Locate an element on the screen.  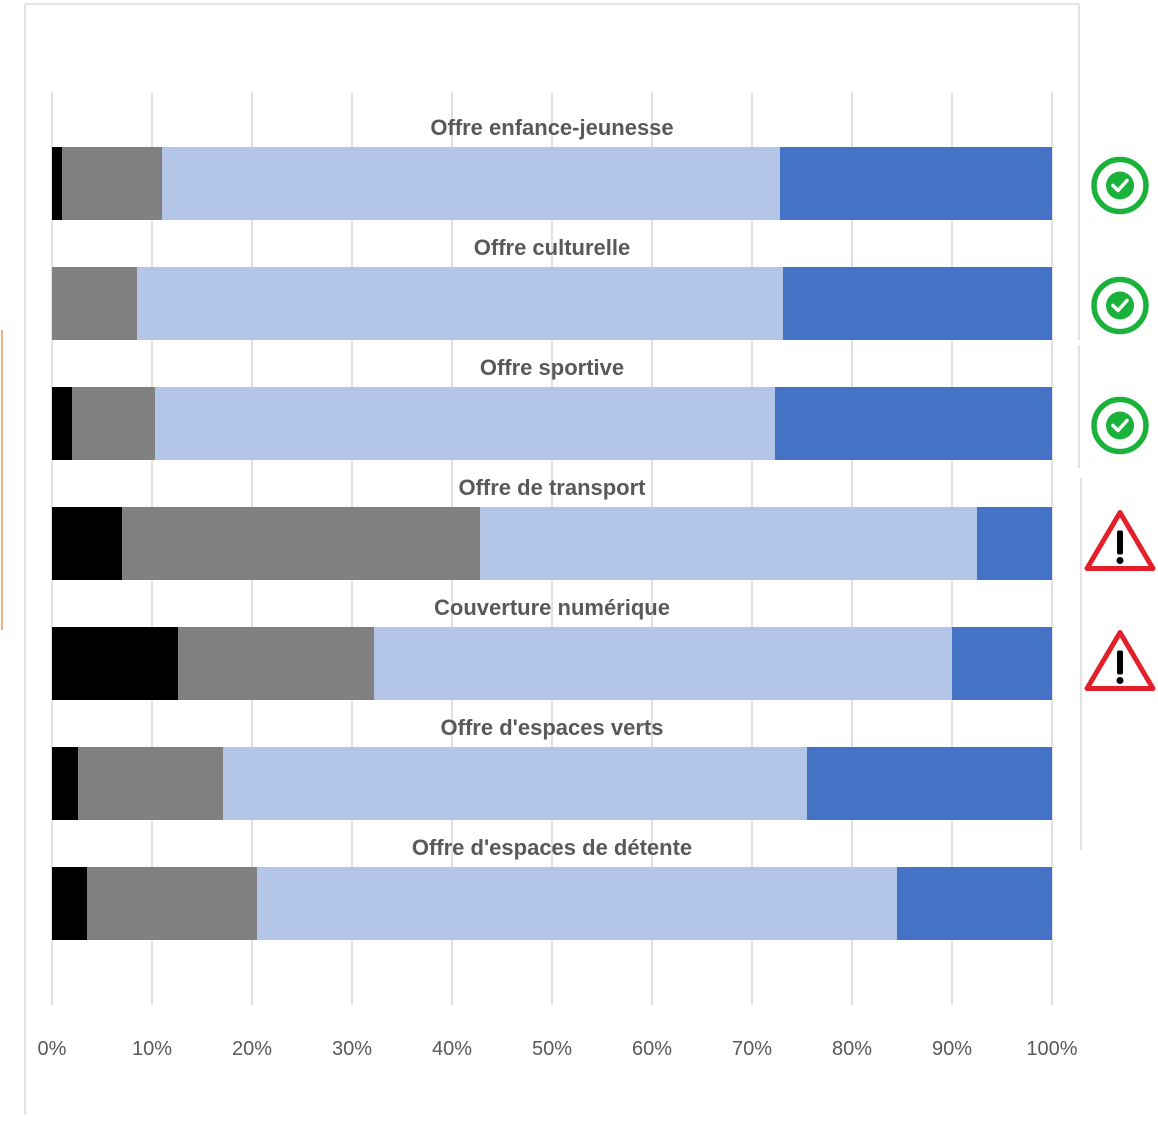
x-tick-label: 40% is located at coordinates (452, 1049).